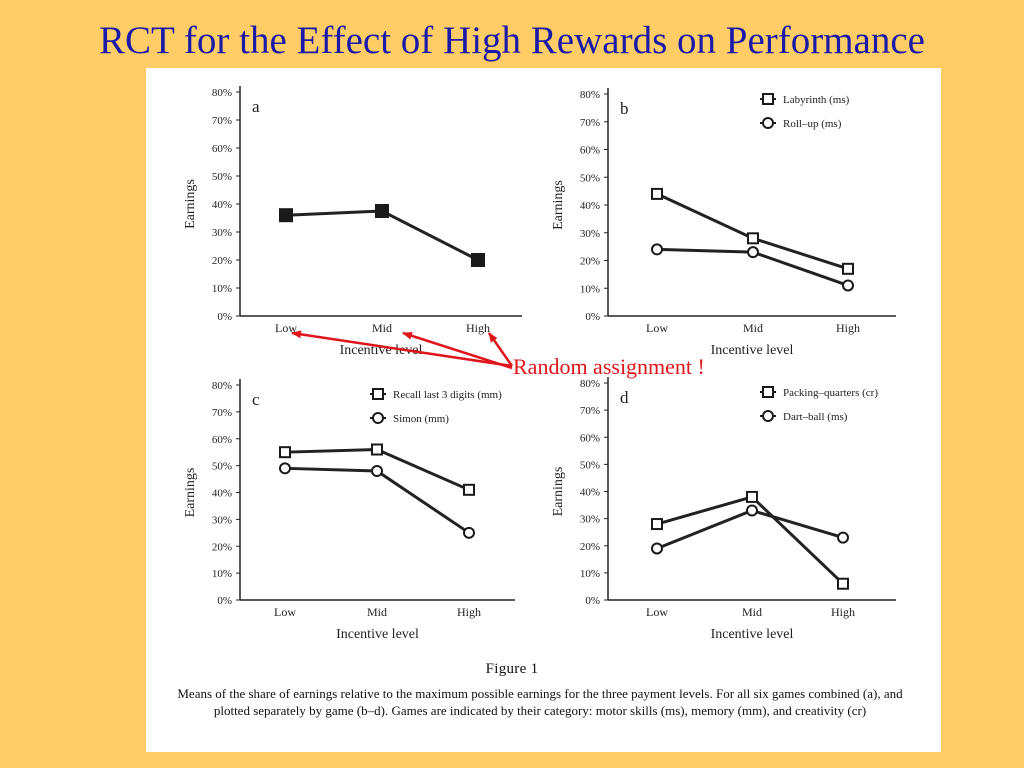  Describe the element at coordinates (590, 95) in the screenshot. I see `chart-b-ytick-label: 80%` at that location.